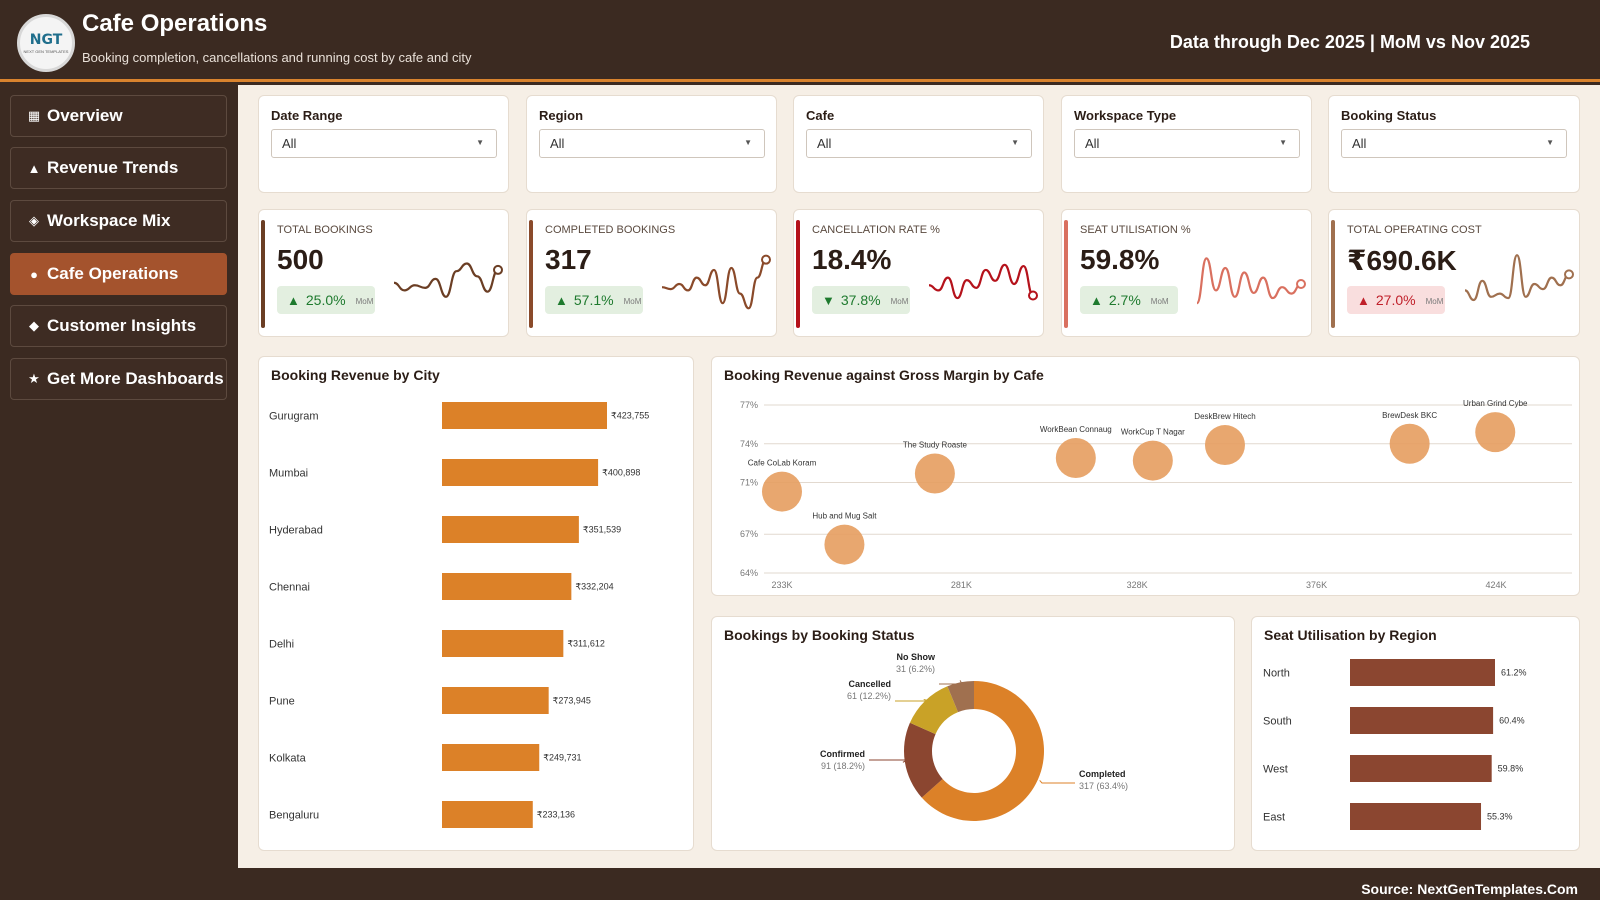 The width and height of the screenshot is (1600, 900). Describe the element at coordinates (1103, 786) in the screenshot. I see `donut-slice-value: 317 (63.4%)` at that location.